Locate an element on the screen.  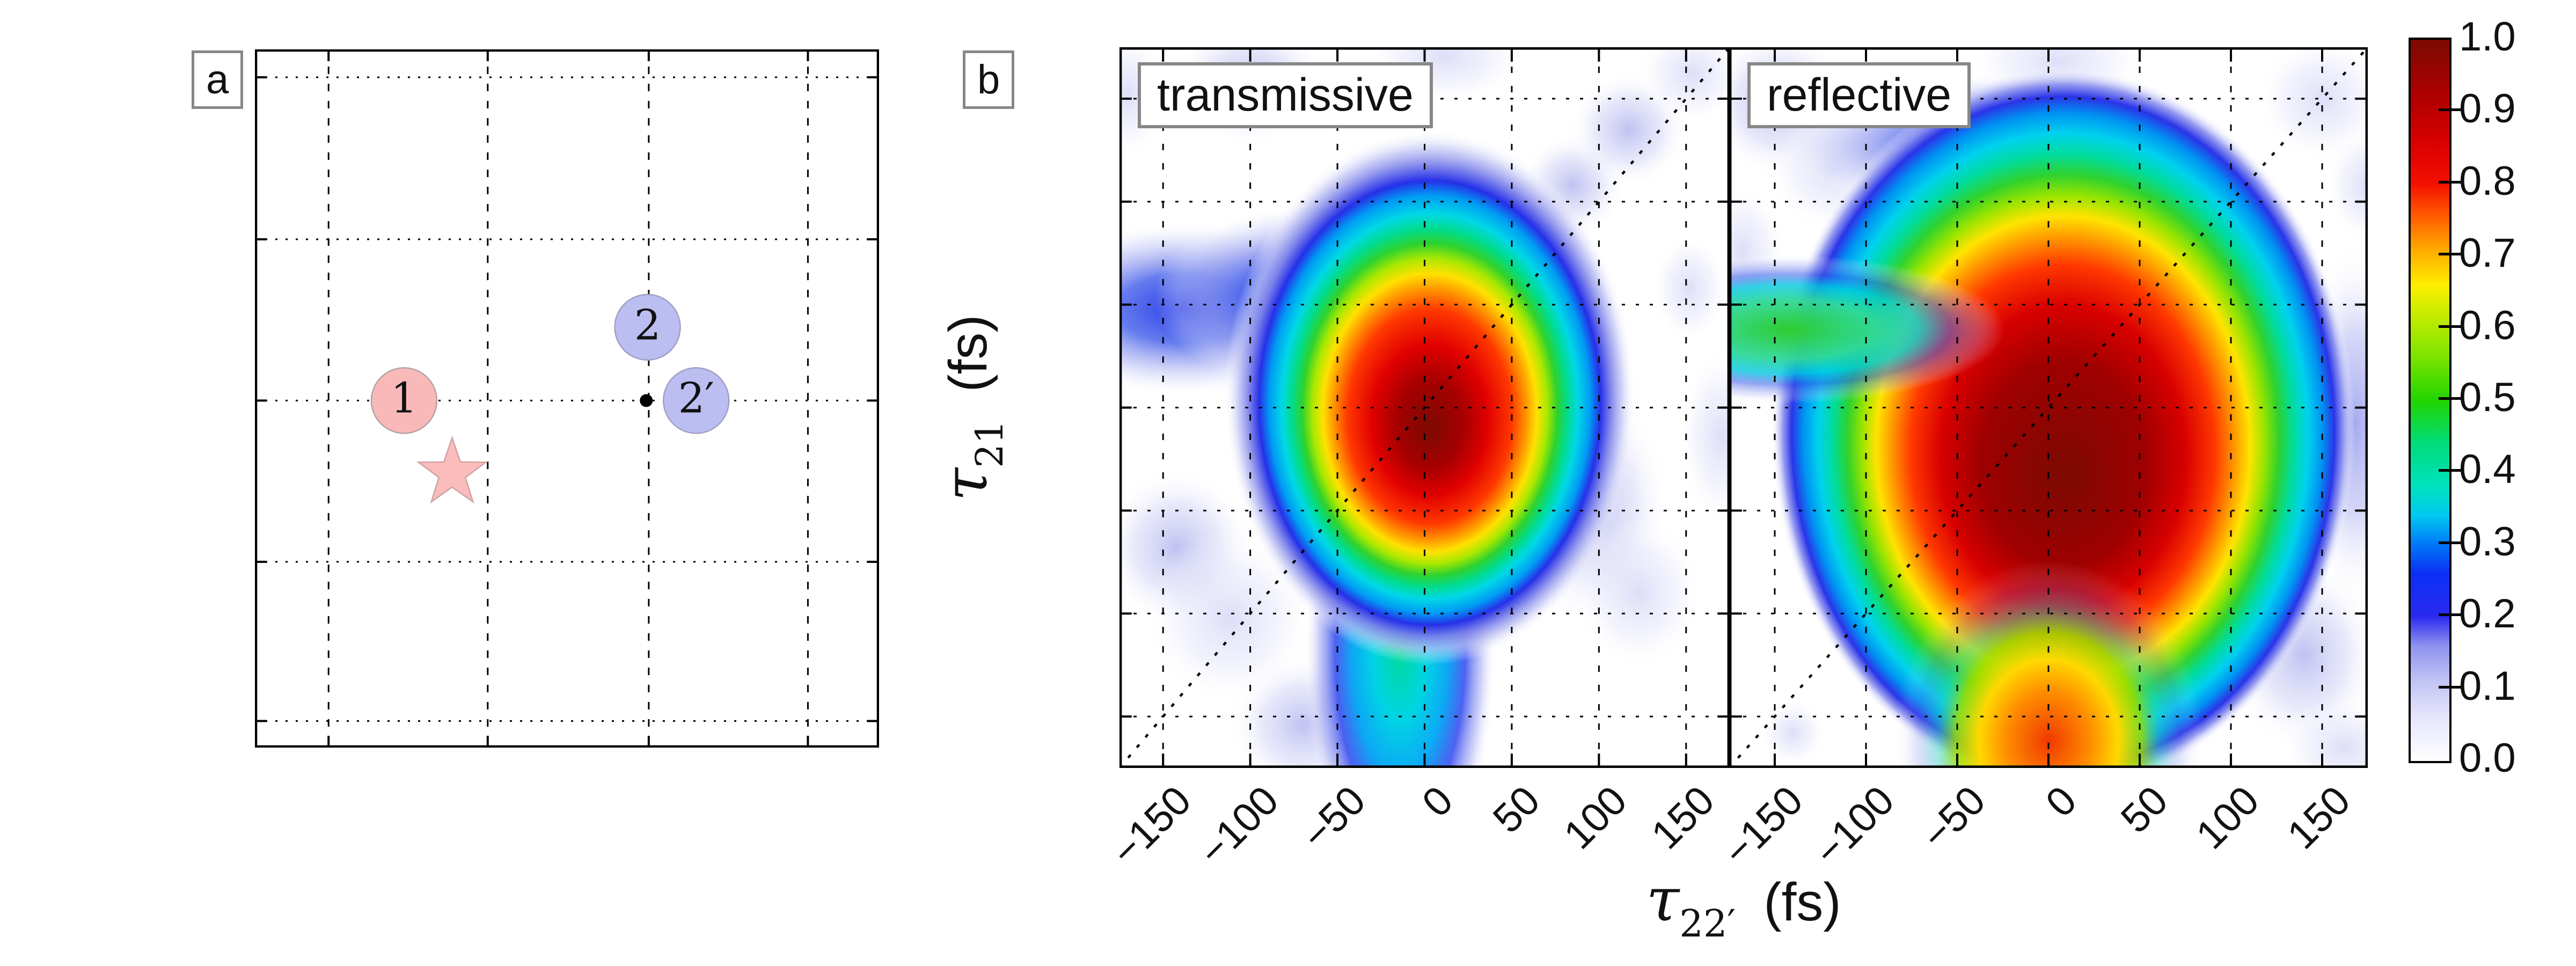
colorbar-tick-label: 0.1 is located at coordinates (2487, 686).